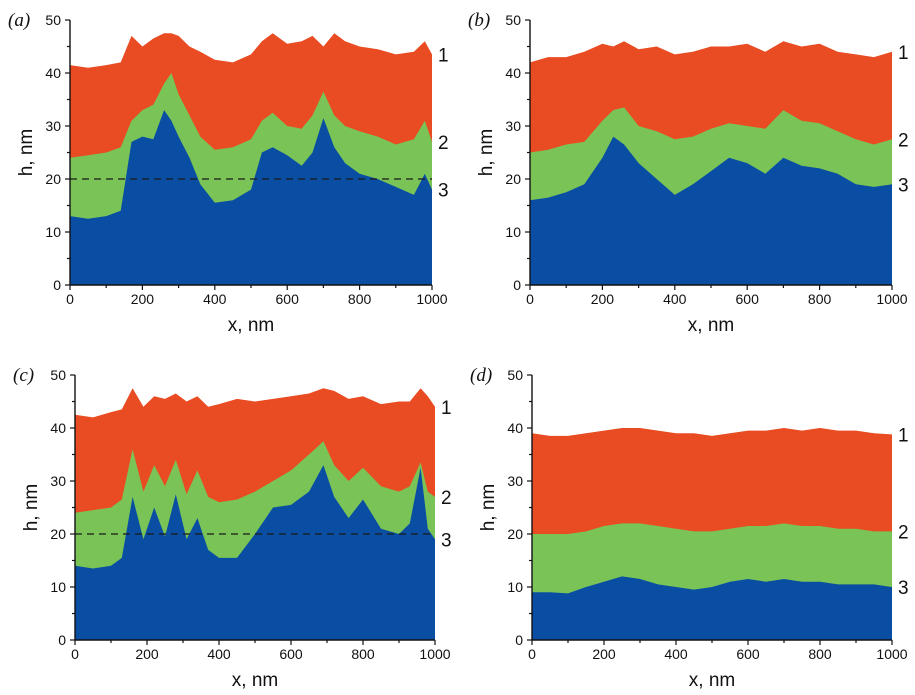 The width and height of the screenshot is (915, 695). What do you see at coordinates (481, 375) in the screenshot?
I see `panel-label: (d)` at bounding box center [481, 375].